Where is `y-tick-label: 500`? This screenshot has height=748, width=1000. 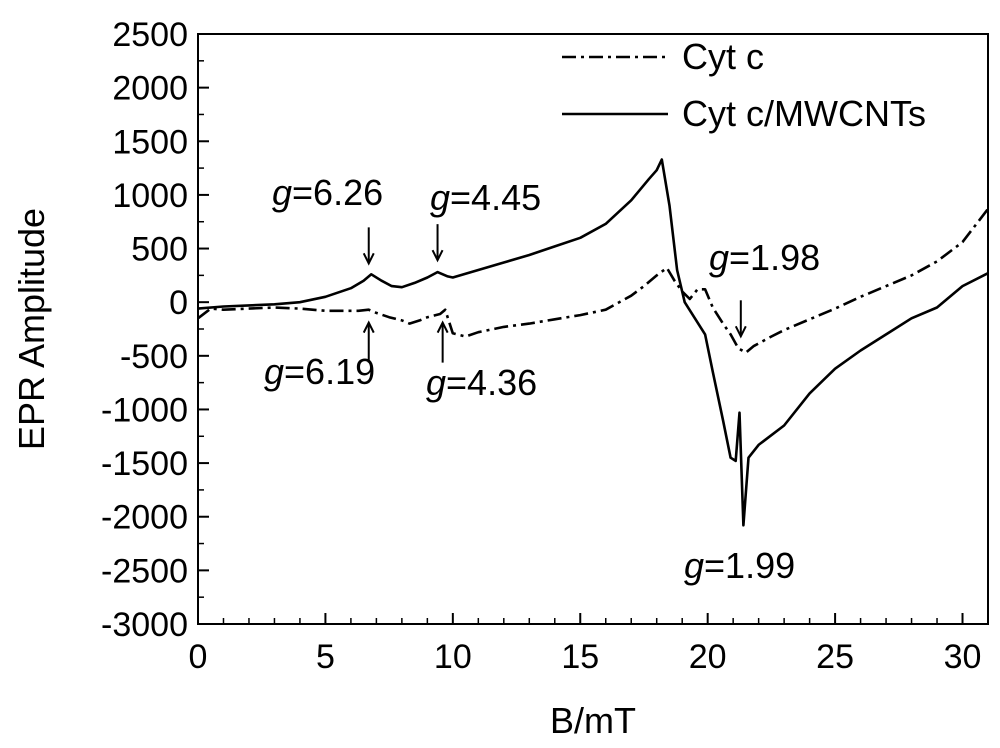 y-tick-label: 500 is located at coordinates (159, 250).